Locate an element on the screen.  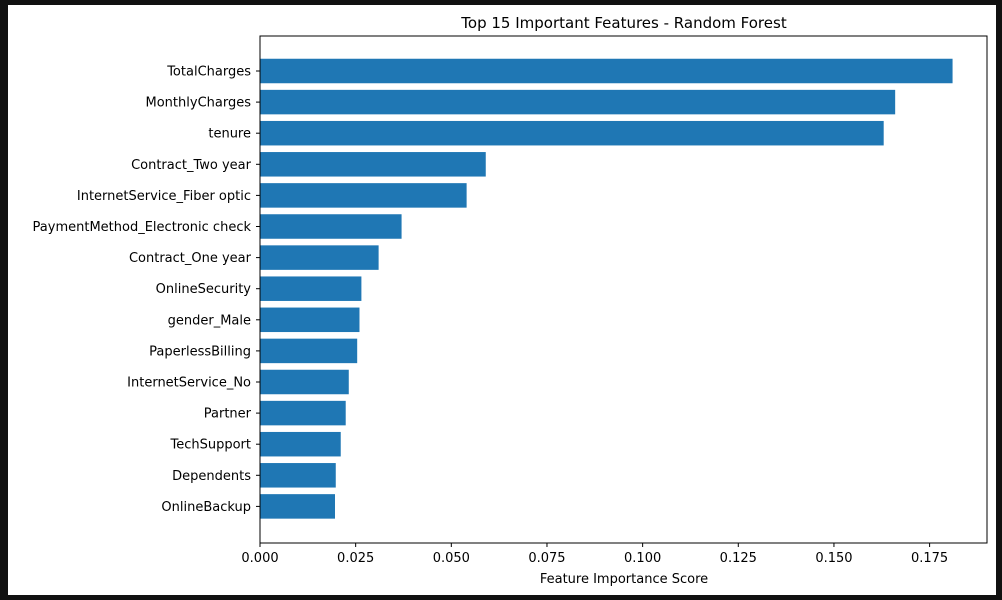
x-tick-label: 0.025 is located at coordinates (355, 558).